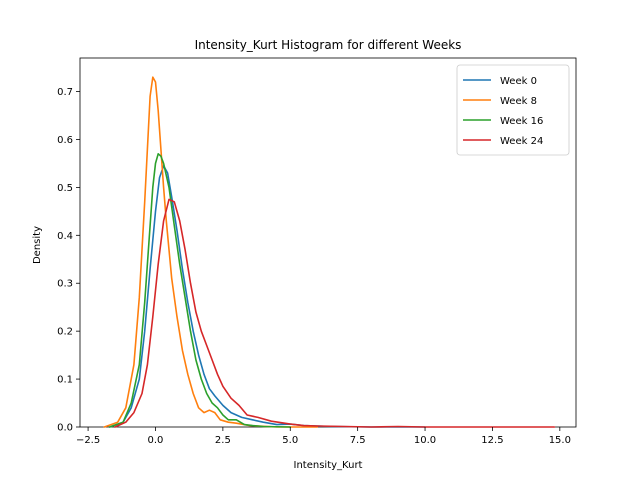 This screenshot has width=640, height=480. I want to click on y-tick-label: 0.5, so click(65, 188).